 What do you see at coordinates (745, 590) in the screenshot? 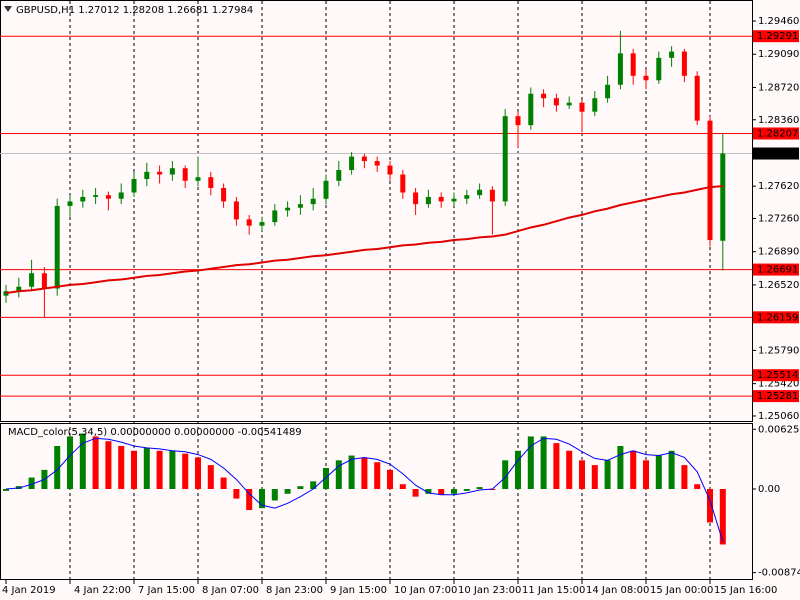
I see `x-tick-label: 15 Jan 16:00` at bounding box center [745, 590].